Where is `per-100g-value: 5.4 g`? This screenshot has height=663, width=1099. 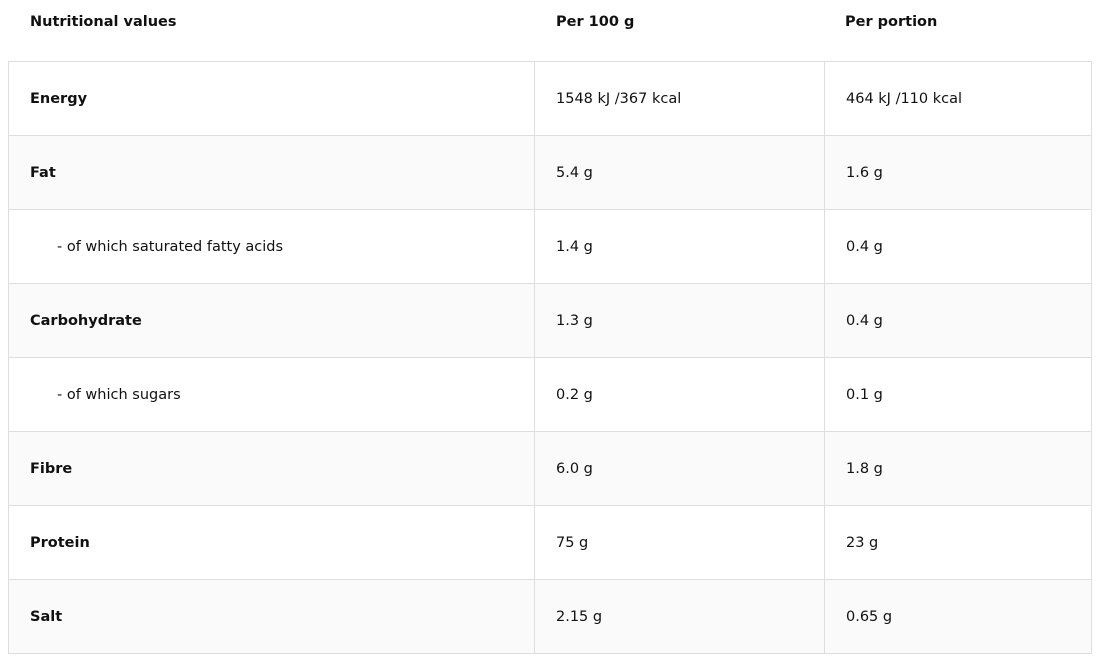 per-100g-value: 5.4 g is located at coordinates (679, 172).